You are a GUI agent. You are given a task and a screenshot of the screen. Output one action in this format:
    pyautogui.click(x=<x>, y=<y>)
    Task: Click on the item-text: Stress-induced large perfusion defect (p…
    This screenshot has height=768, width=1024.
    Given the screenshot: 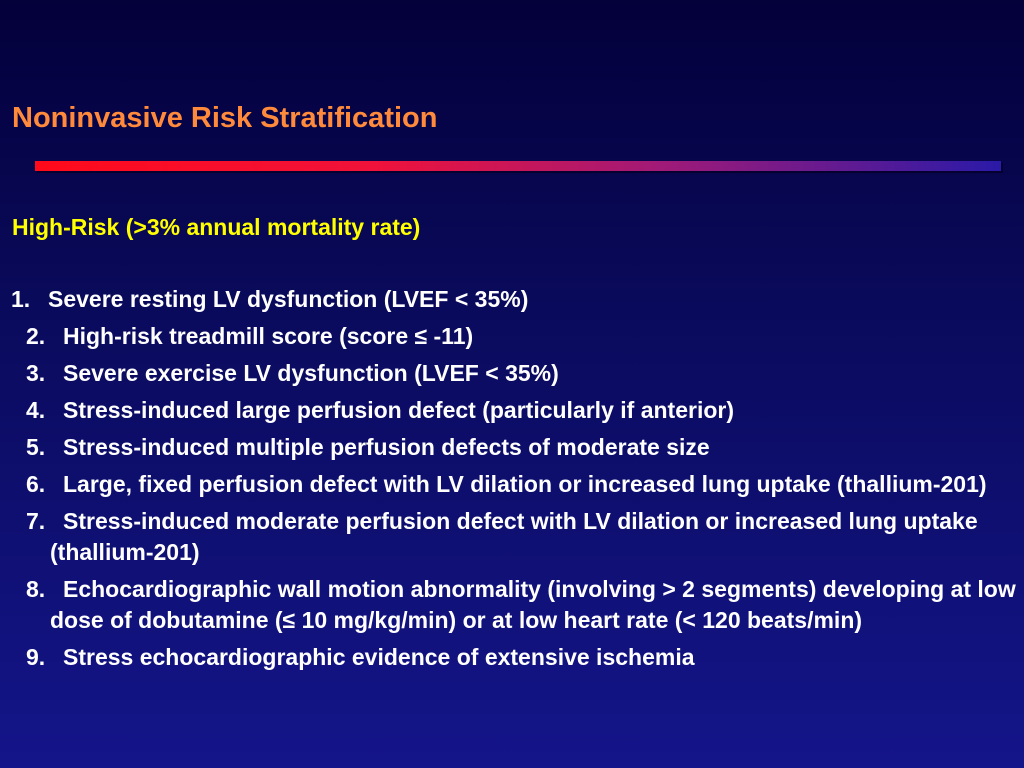 What is the action you would take?
    pyautogui.click(x=398, y=410)
    